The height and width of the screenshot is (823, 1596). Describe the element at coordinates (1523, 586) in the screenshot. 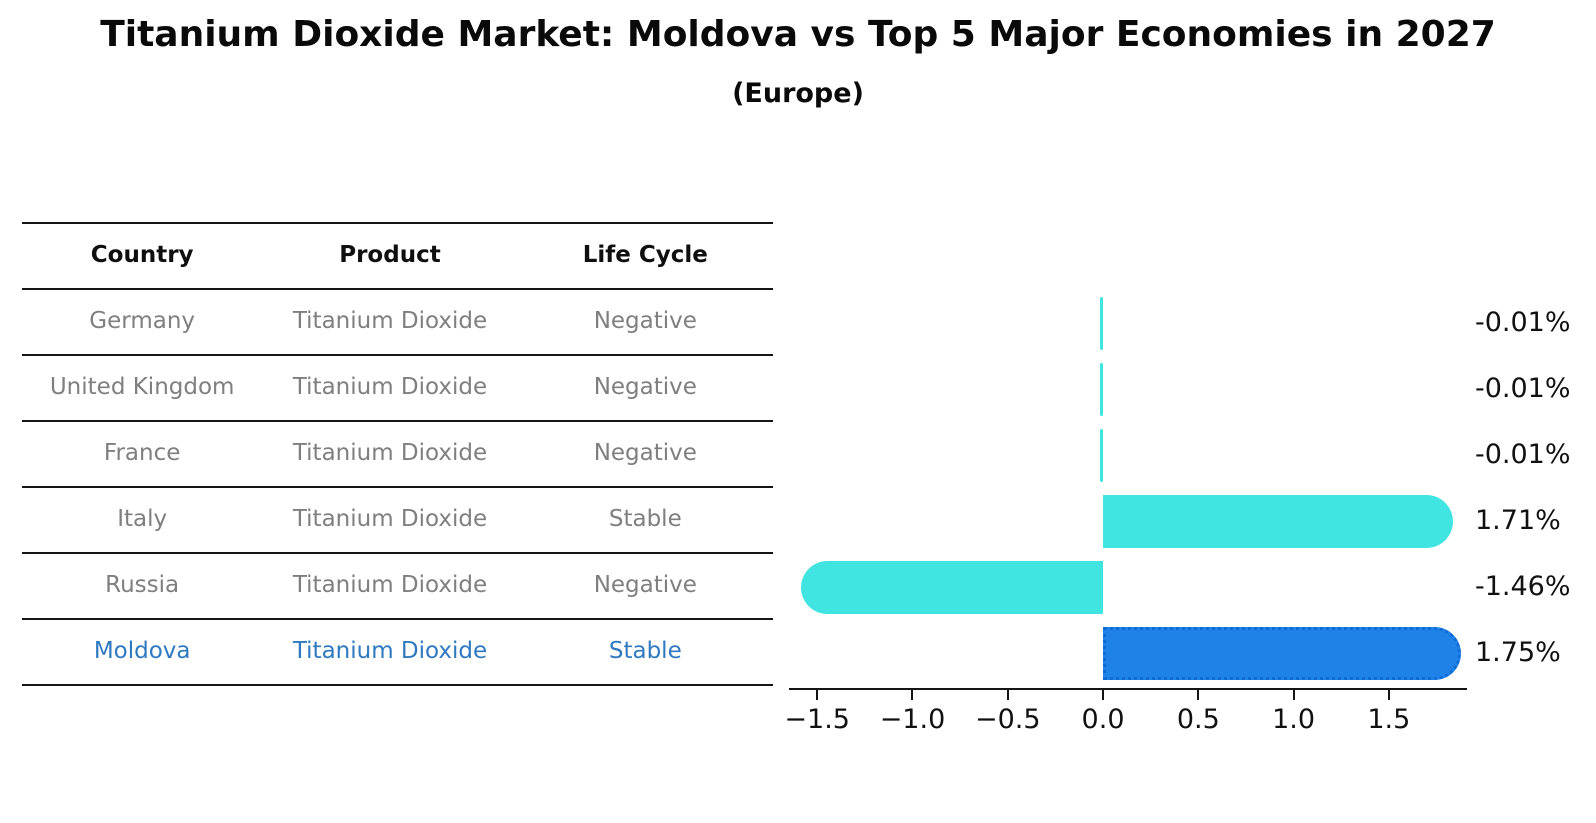

I see `bar-value-label: -1.46%` at that location.